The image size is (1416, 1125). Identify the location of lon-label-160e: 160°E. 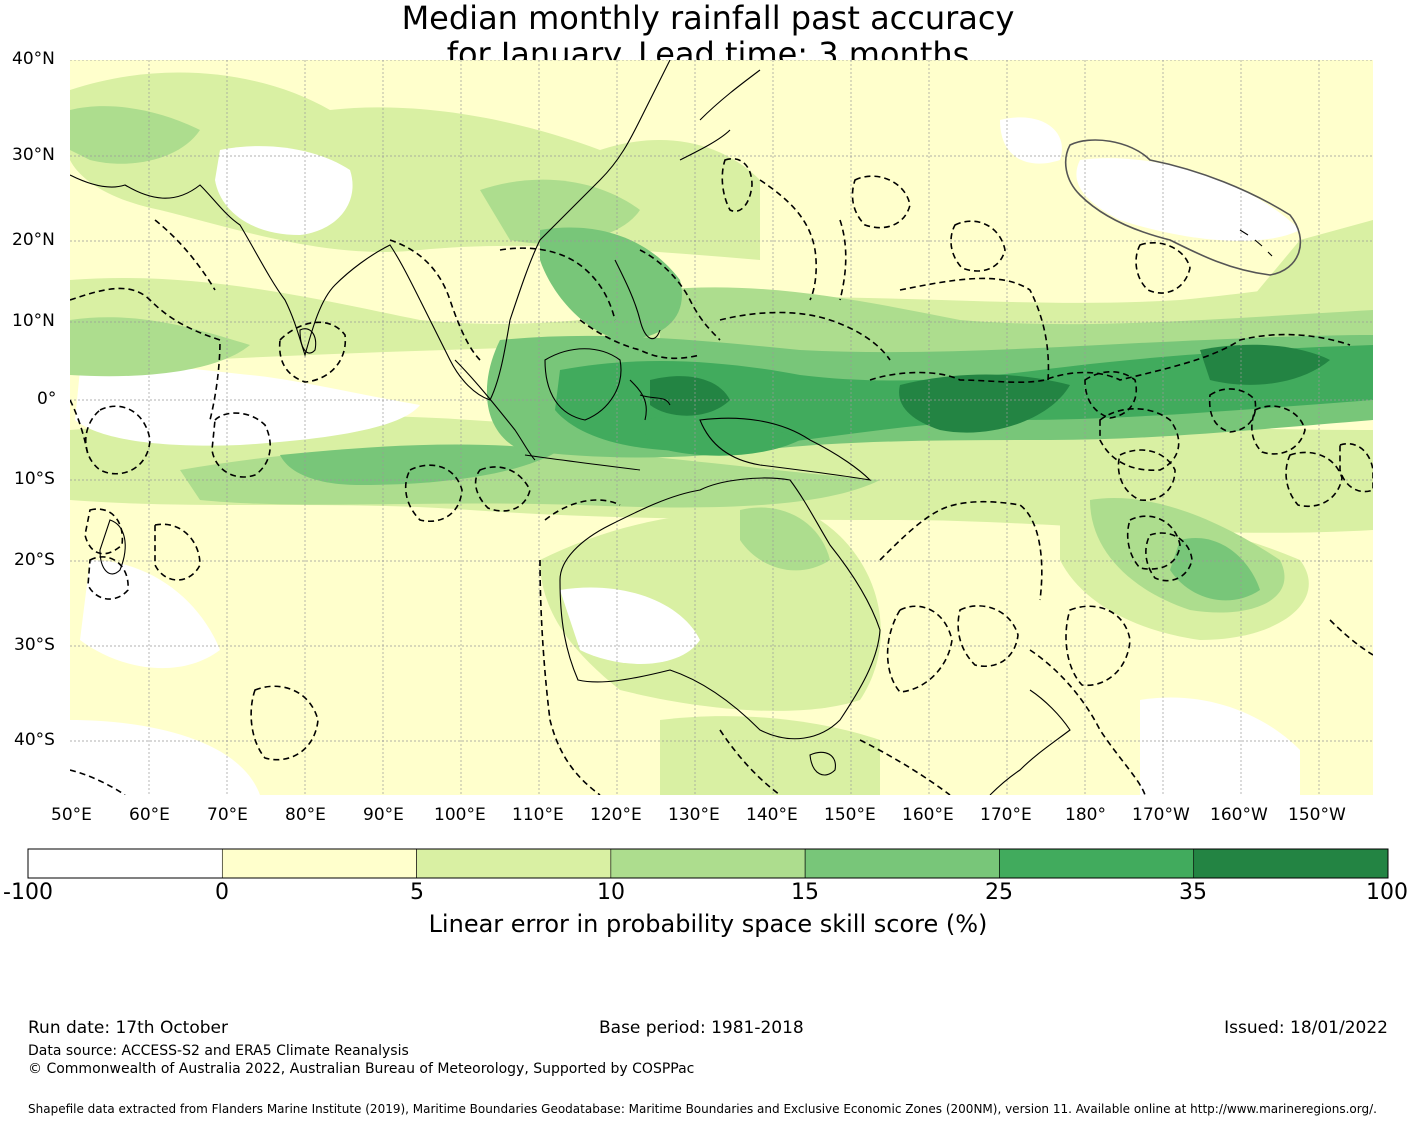
(928, 815).